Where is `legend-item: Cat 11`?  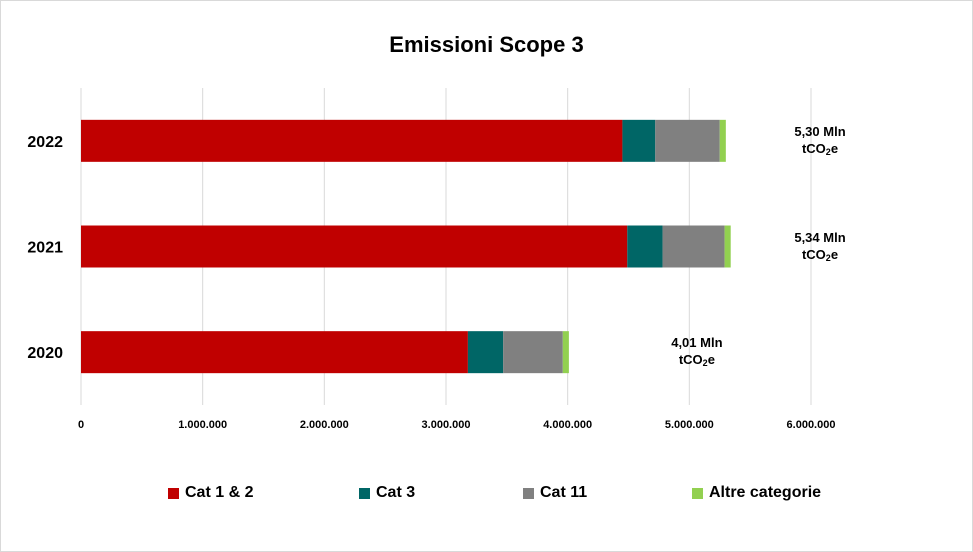
legend-item: Cat 11 is located at coordinates (555, 493).